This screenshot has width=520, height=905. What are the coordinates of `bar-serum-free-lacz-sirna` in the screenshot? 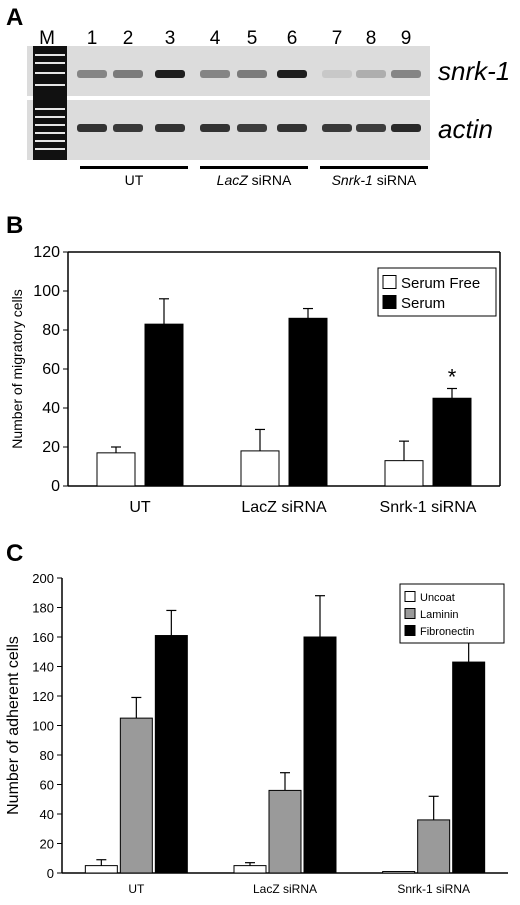 It's located at (260, 468).